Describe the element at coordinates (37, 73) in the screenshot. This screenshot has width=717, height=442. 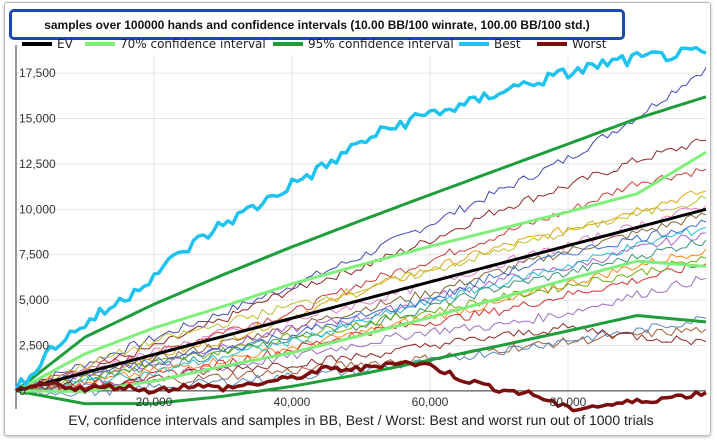
I see `y-tick-label: 17,500` at that location.